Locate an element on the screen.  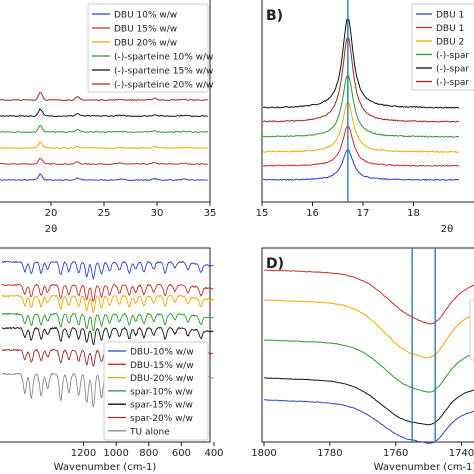
panel-d-xlabel: Wavenumber (cm-1) is located at coordinates (424, 467).